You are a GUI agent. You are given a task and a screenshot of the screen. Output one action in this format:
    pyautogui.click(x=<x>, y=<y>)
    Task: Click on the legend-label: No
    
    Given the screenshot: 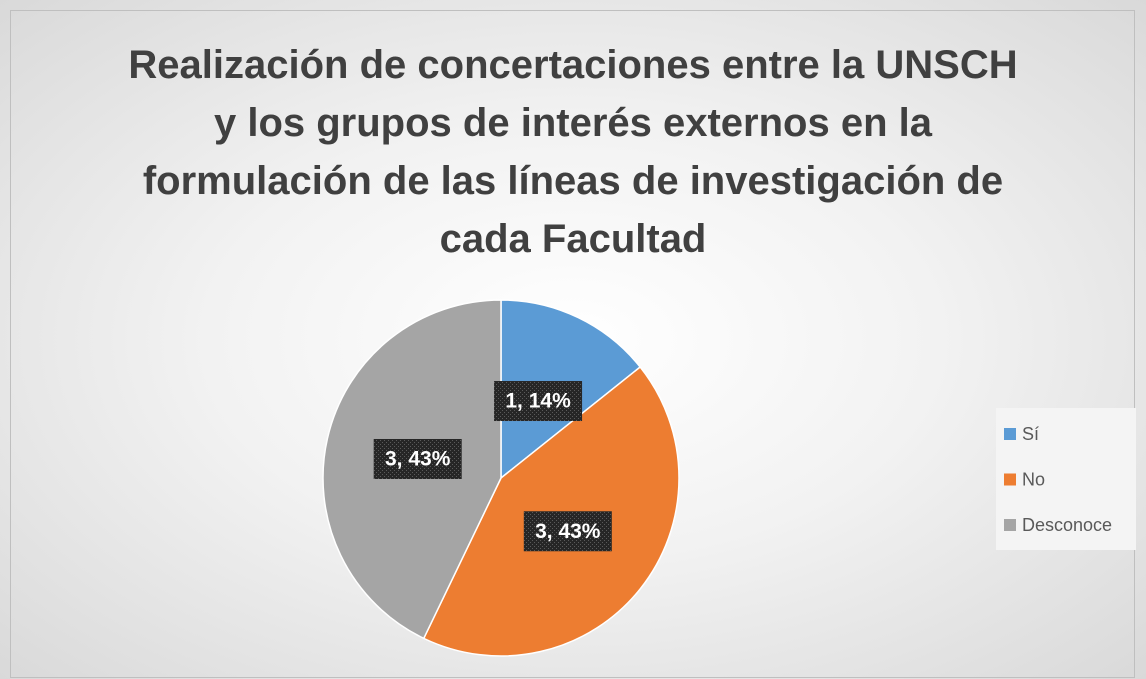 What is the action you would take?
    pyautogui.click(x=1033, y=479)
    